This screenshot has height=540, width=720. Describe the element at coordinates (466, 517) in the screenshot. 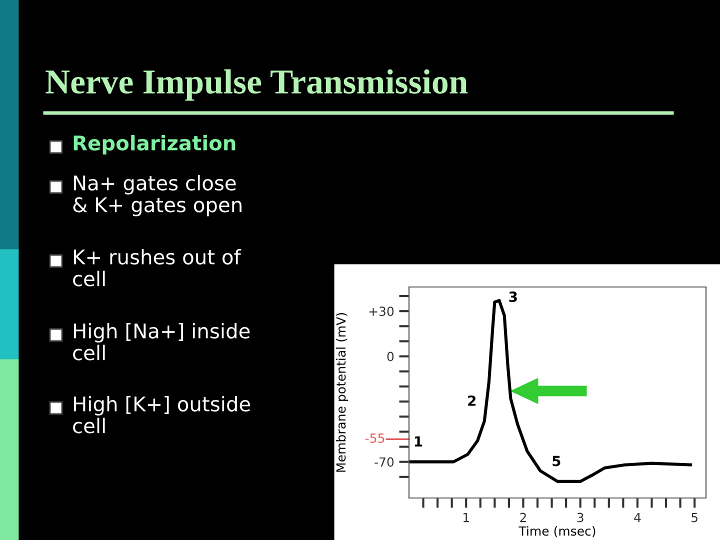

I see `x-tick-label: 1` at that location.